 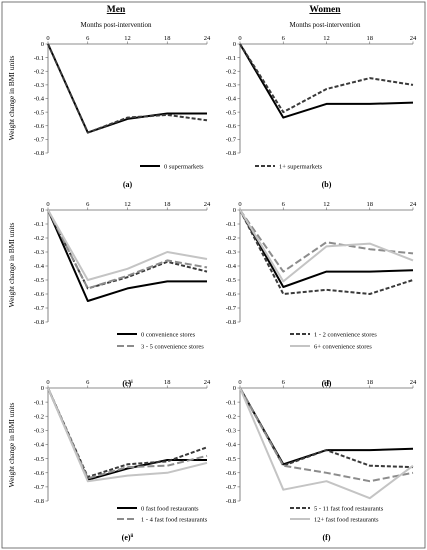 I want to click on legend-entry: 0 convenience stores, so click(x=156, y=335).